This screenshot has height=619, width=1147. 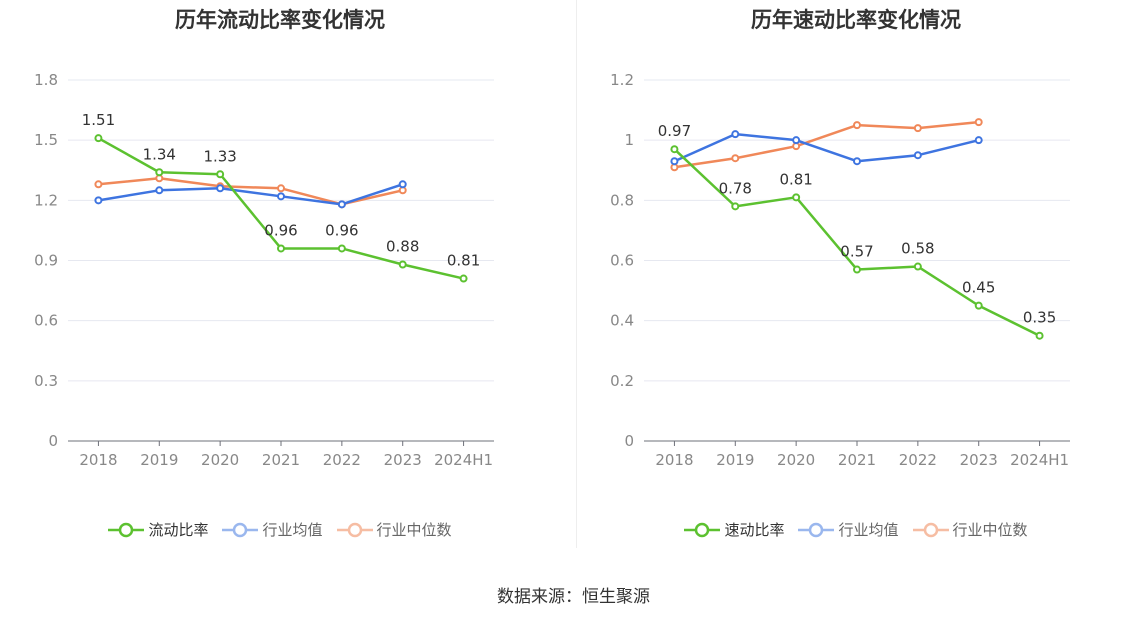 I want to click on data-label: 1.33, so click(x=219, y=156).